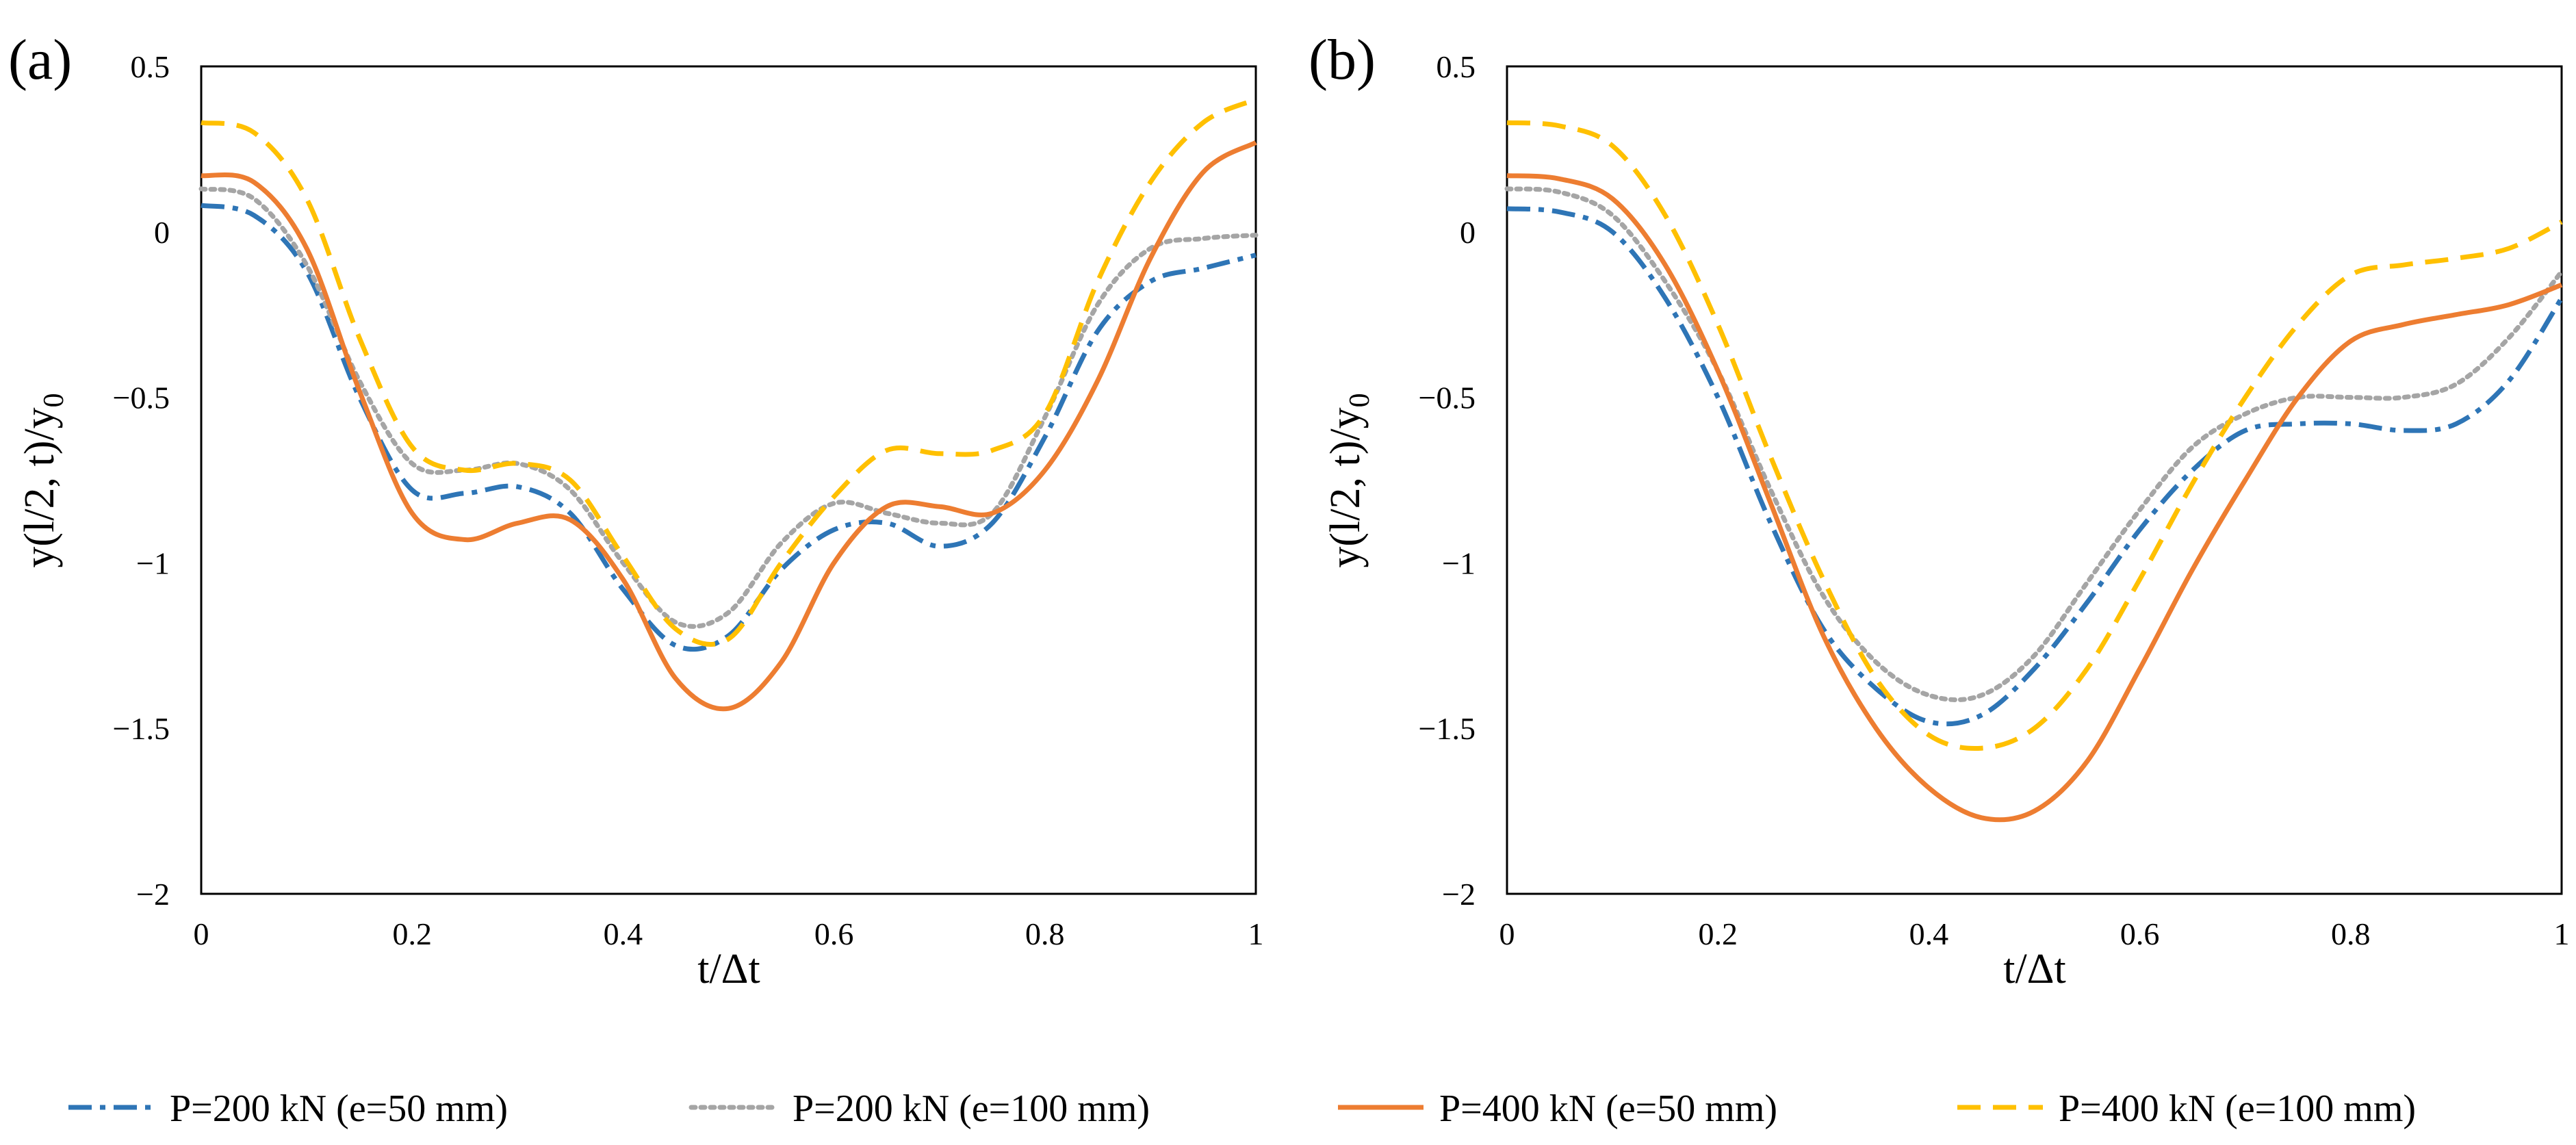  What do you see at coordinates (2034, 969) in the screenshot?
I see `panel-b-x-axis-title: t/Δt` at bounding box center [2034, 969].